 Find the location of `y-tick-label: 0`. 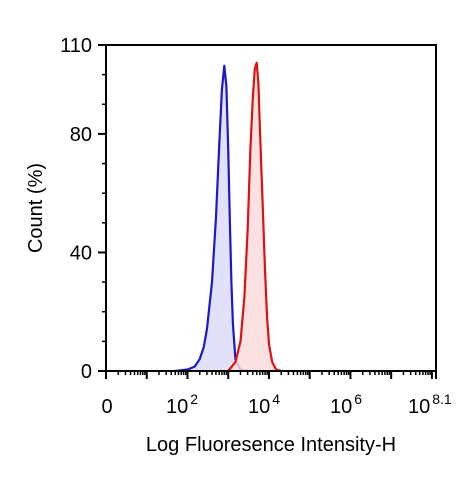

y-tick-label: 0 is located at coordinates (86, 372).